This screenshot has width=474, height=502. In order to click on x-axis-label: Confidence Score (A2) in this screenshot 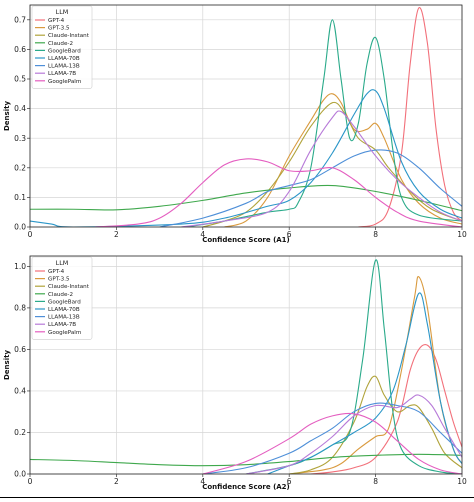, I will do `click(246, 487)`.